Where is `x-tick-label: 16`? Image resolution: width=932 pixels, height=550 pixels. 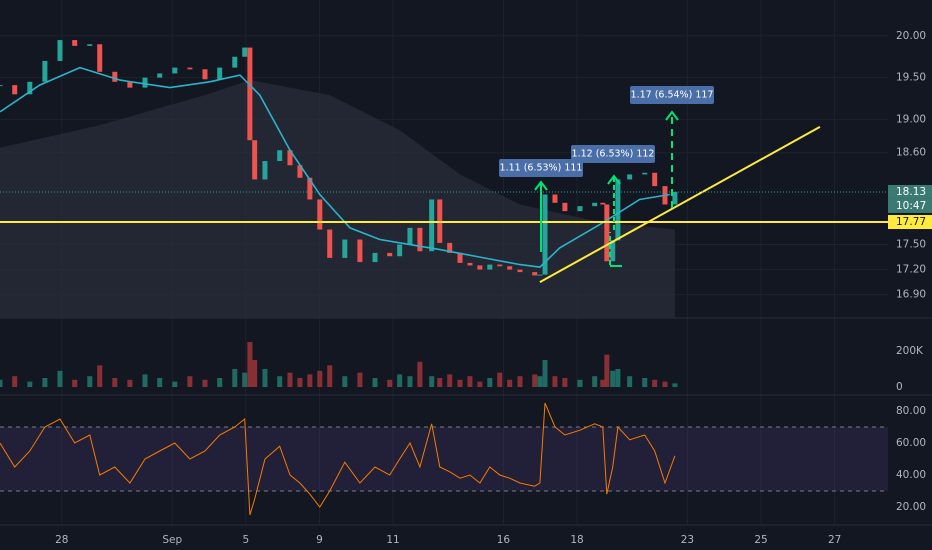
x-tick-label: 16 is located at coordinates (504, 540).